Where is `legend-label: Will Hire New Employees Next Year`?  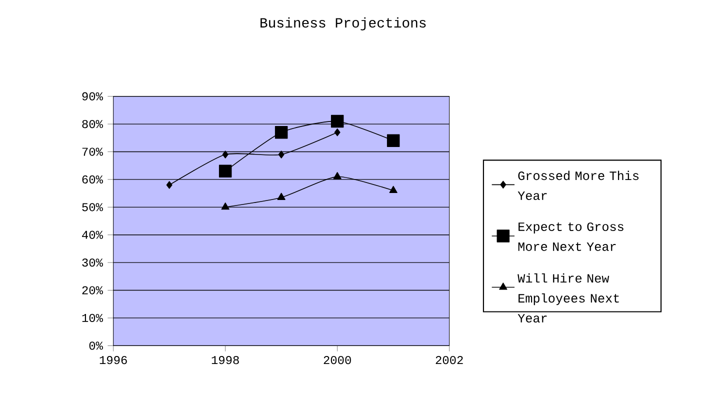 legend-label: Will Hire New Employees Next Year is located at coordinates (568, 298).